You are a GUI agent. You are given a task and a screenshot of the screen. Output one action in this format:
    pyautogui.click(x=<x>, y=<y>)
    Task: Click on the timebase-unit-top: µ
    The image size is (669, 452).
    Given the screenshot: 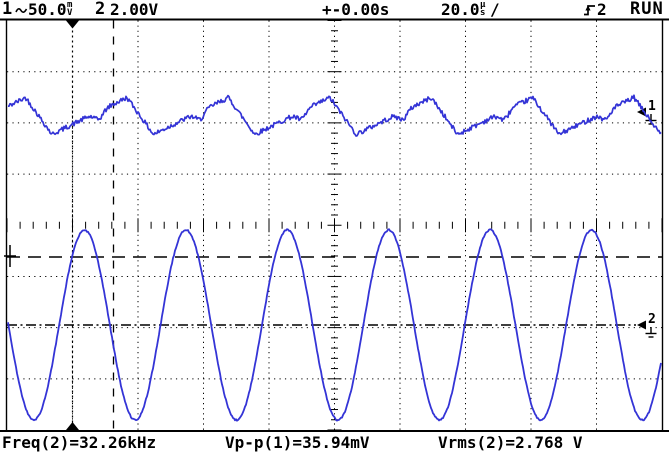 What is the action you would take?
    pyautogui.click(x=483, y=5)
    